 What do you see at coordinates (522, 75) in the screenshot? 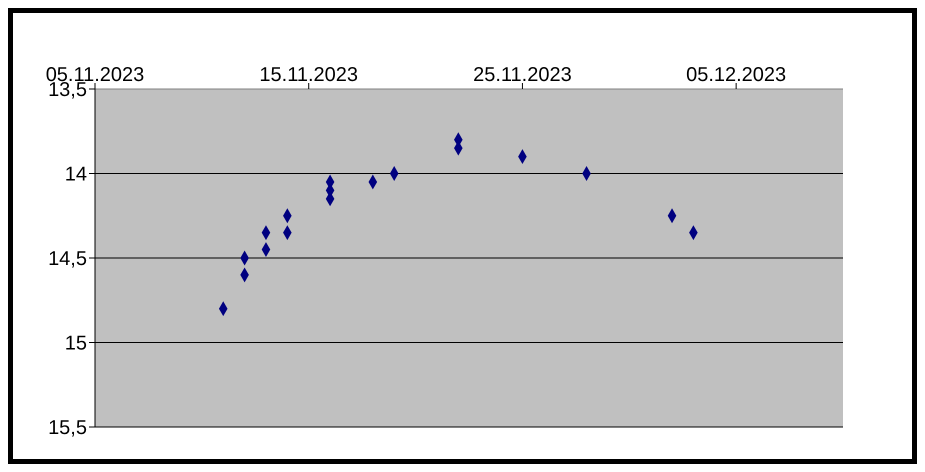
I see `x-tick-label: 25.11.2023` at bounding box center [522, 75].